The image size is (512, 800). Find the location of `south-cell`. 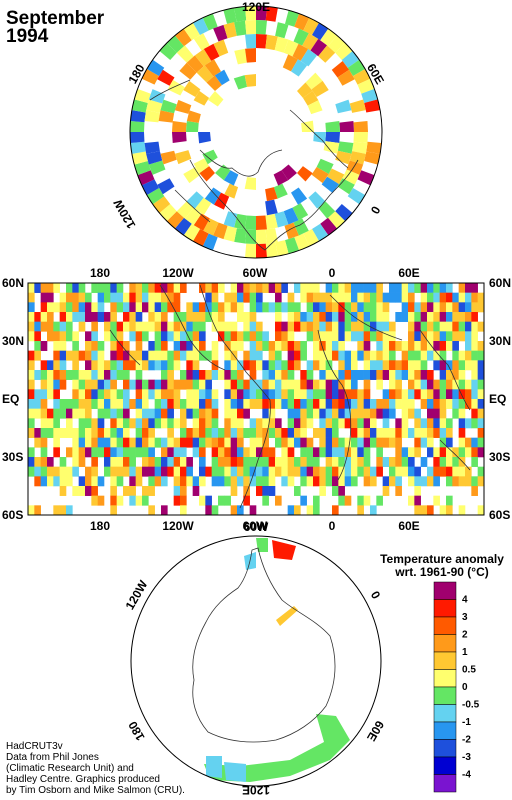

south-cell is located at coordinates (284, 550).